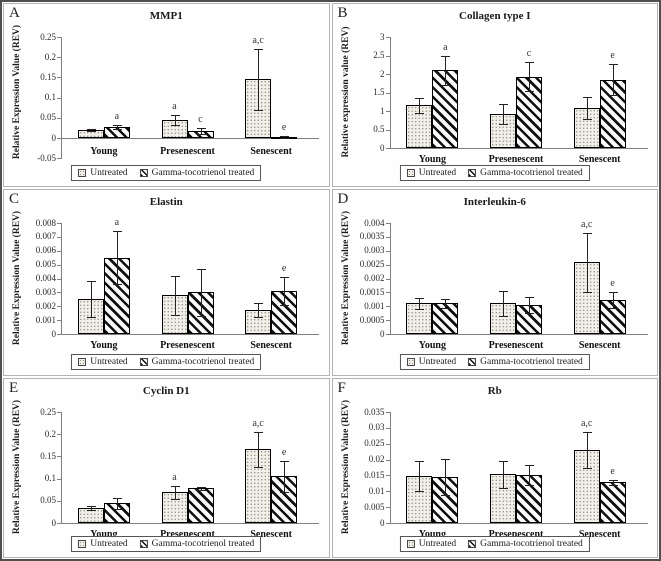  I want to click on y-tick-label: 0.015, so click(374, 474).